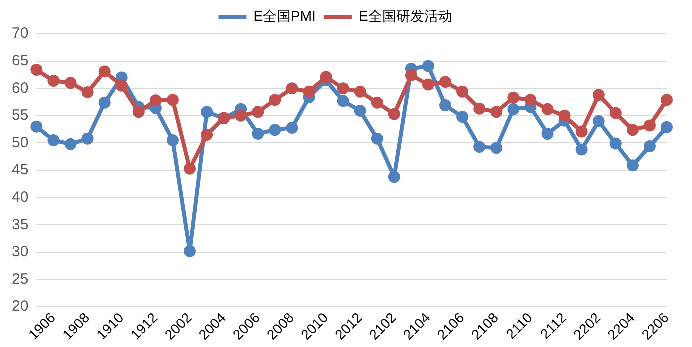 The height and width of the screenshot is (347, 692). Describe the element at coordinates (20, 307) in the screenshot. I see `y-tick-label: 20` at that location.